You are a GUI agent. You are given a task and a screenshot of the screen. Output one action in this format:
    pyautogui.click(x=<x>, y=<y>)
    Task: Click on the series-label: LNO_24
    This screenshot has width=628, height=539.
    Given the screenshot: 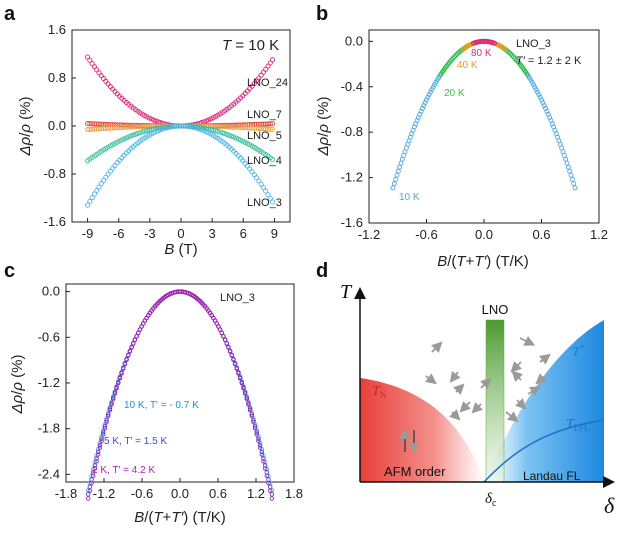 What is the action you would take?
    pyautogui.click(x=267, y=83)
    